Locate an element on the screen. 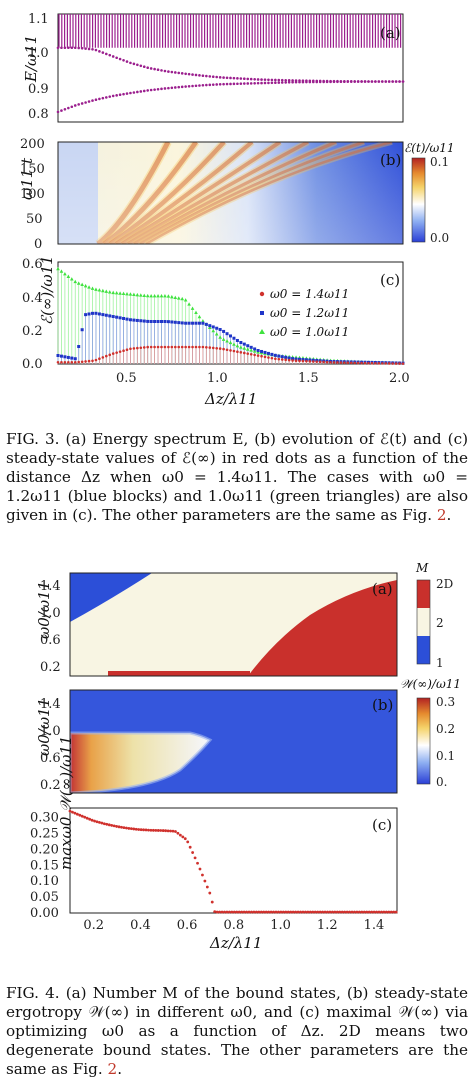  fig4c-xtick-0: 0.2 is located at coordinates (93, 925).